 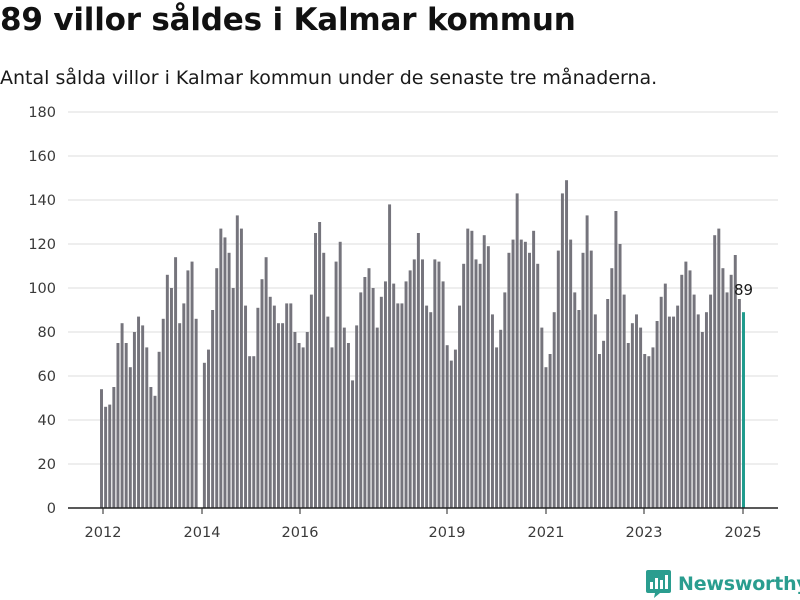 What do you see at coordinates (42, 289) in the screenshot?
I see `y-tick-label: 100` at bounding box center [42, 289].